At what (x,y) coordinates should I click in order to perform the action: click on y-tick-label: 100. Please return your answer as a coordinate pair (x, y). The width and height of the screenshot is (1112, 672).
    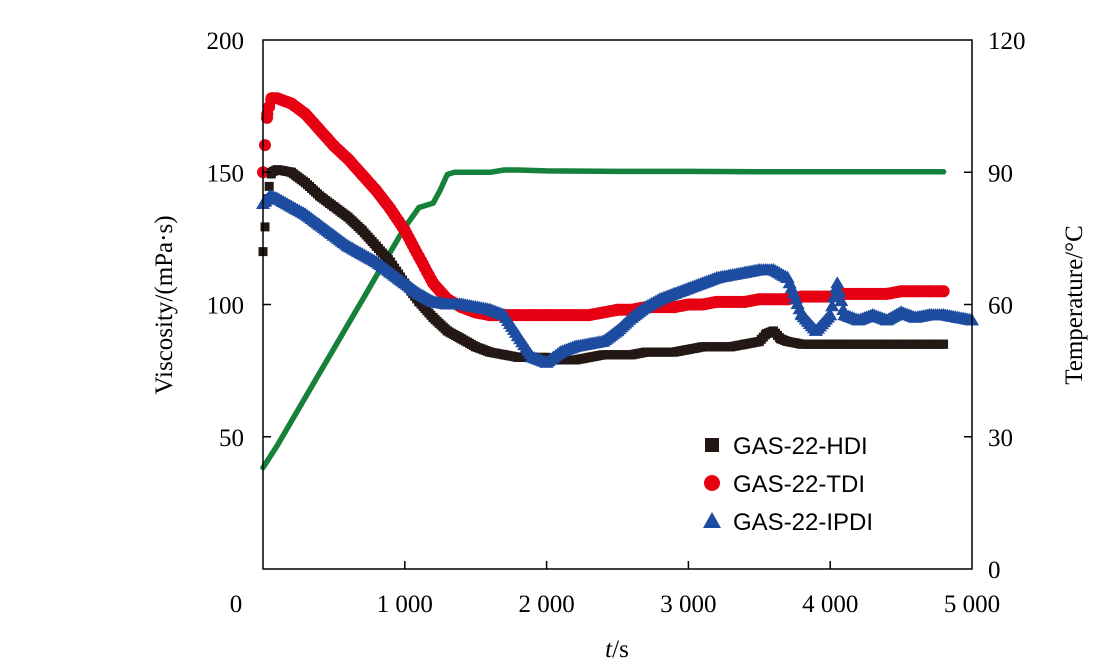
    Looking at the image, I should click on (226, 306).